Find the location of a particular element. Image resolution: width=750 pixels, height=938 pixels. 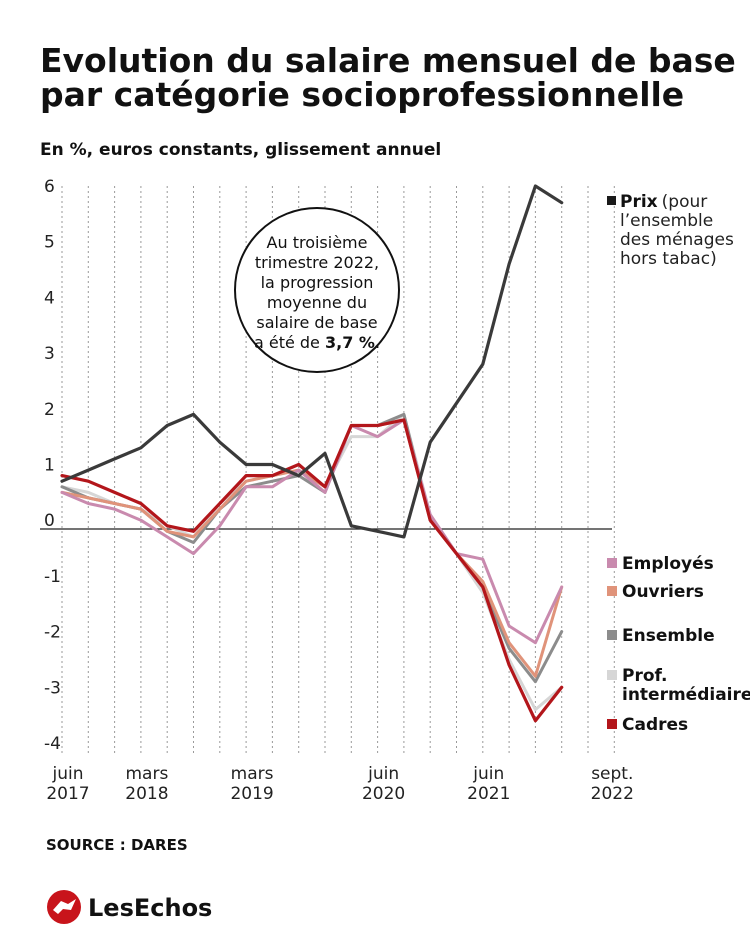

legend-prix-note-1: (pour is located at coordinates (685, 202).